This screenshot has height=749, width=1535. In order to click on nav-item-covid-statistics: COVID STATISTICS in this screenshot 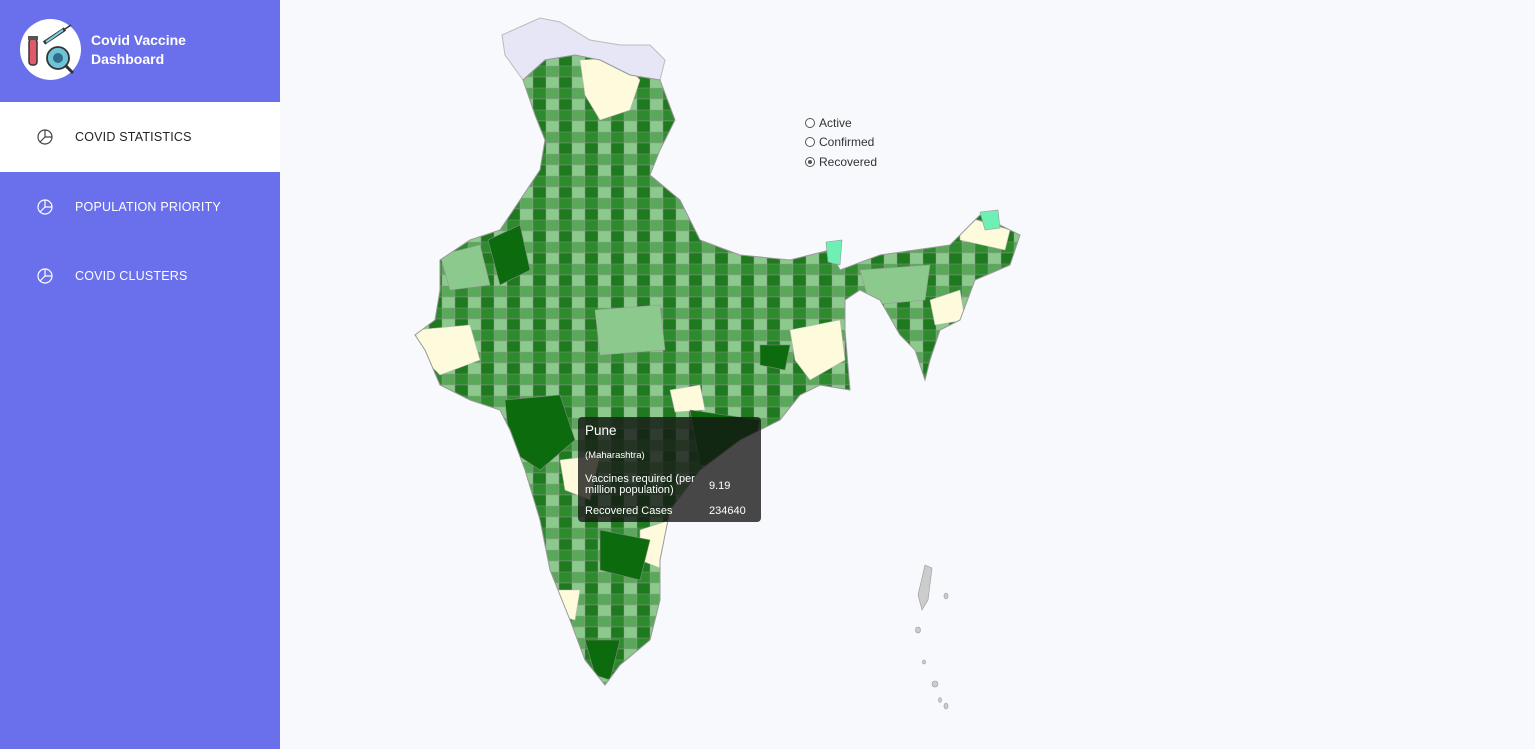, I will do `click(140, 137)`.